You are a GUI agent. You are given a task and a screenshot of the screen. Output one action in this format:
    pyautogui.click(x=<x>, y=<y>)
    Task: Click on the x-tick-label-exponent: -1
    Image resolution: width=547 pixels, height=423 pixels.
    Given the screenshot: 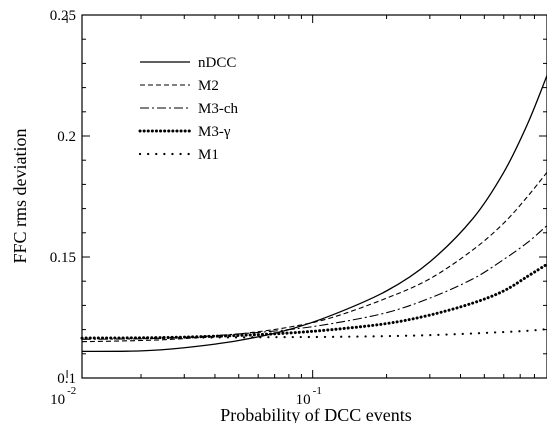 What is the action you would take?
    pyautogui.click(x=317, y=391)
    